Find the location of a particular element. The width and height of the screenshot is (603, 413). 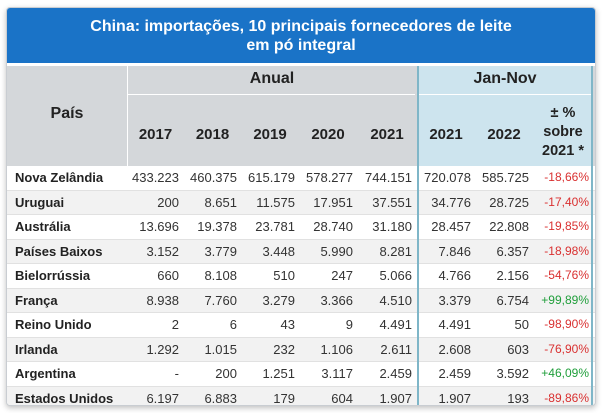

country-cell: Irlanda is located at coordinates (36, 349).